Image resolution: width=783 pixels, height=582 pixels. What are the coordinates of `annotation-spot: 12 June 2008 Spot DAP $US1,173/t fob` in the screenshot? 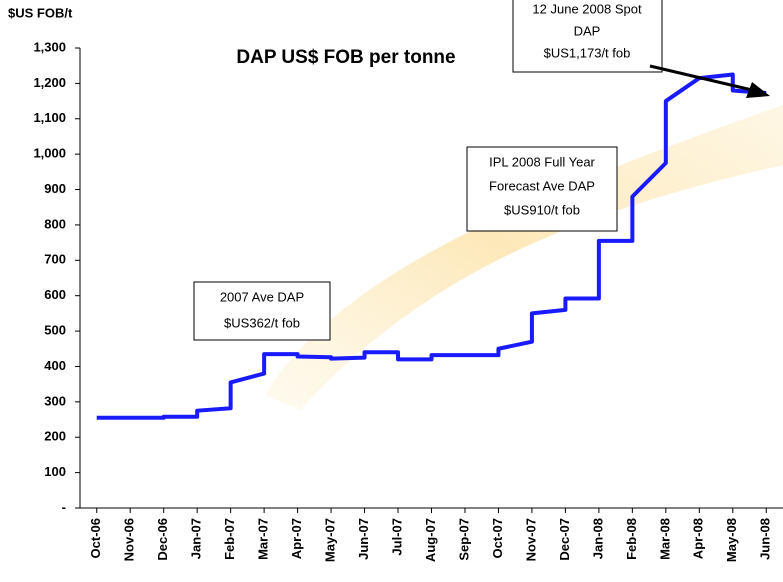 It's located at (641, 49).